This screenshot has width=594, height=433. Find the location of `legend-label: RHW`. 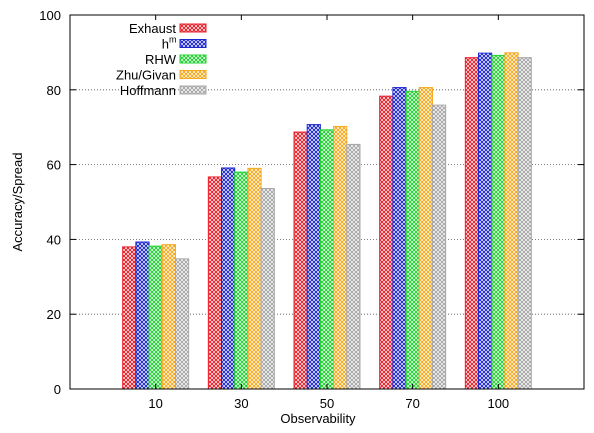

legend-label: RHW is located at coordinates (161, 59).